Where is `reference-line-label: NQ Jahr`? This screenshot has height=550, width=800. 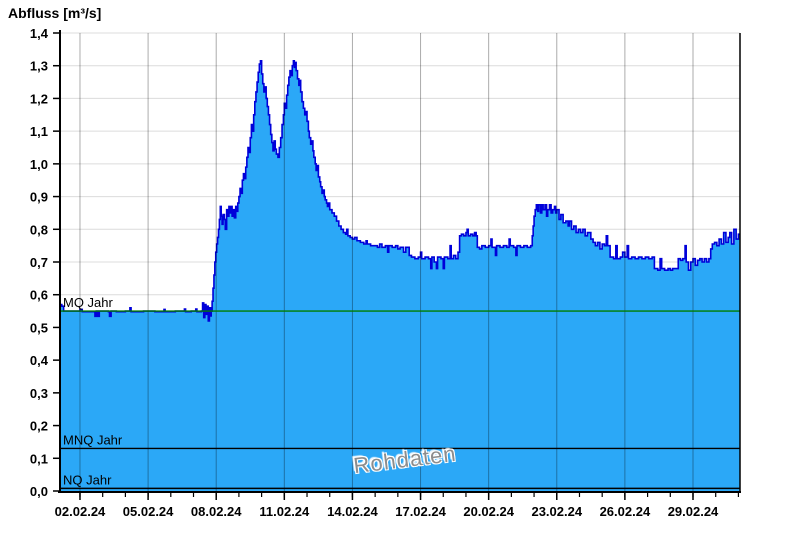 reference-line-label: NQ Jahr is located at coordinates (87, 479).